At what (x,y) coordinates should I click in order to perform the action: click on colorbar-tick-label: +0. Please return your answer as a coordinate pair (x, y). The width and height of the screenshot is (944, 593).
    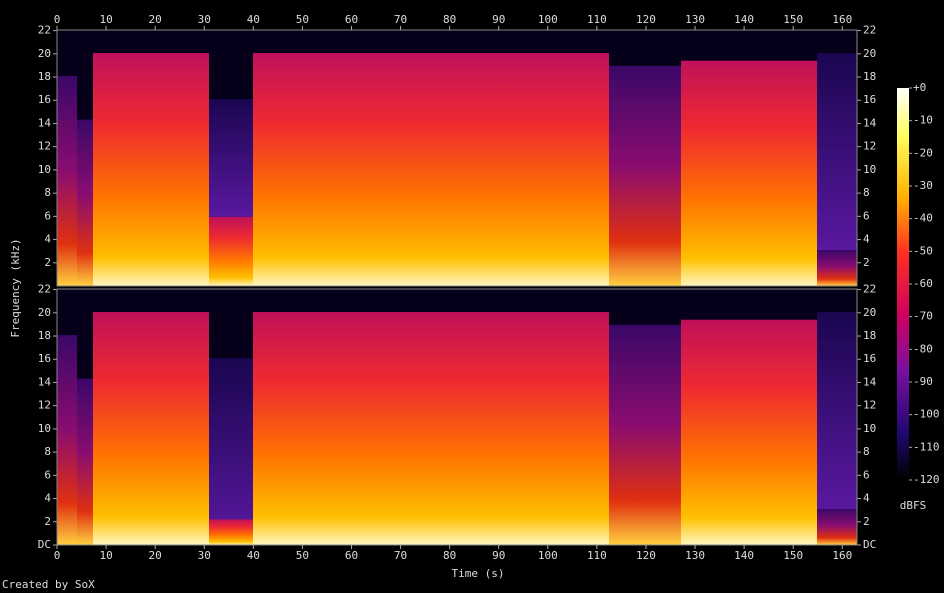
    Looking at the image, I should click on (919, 87).